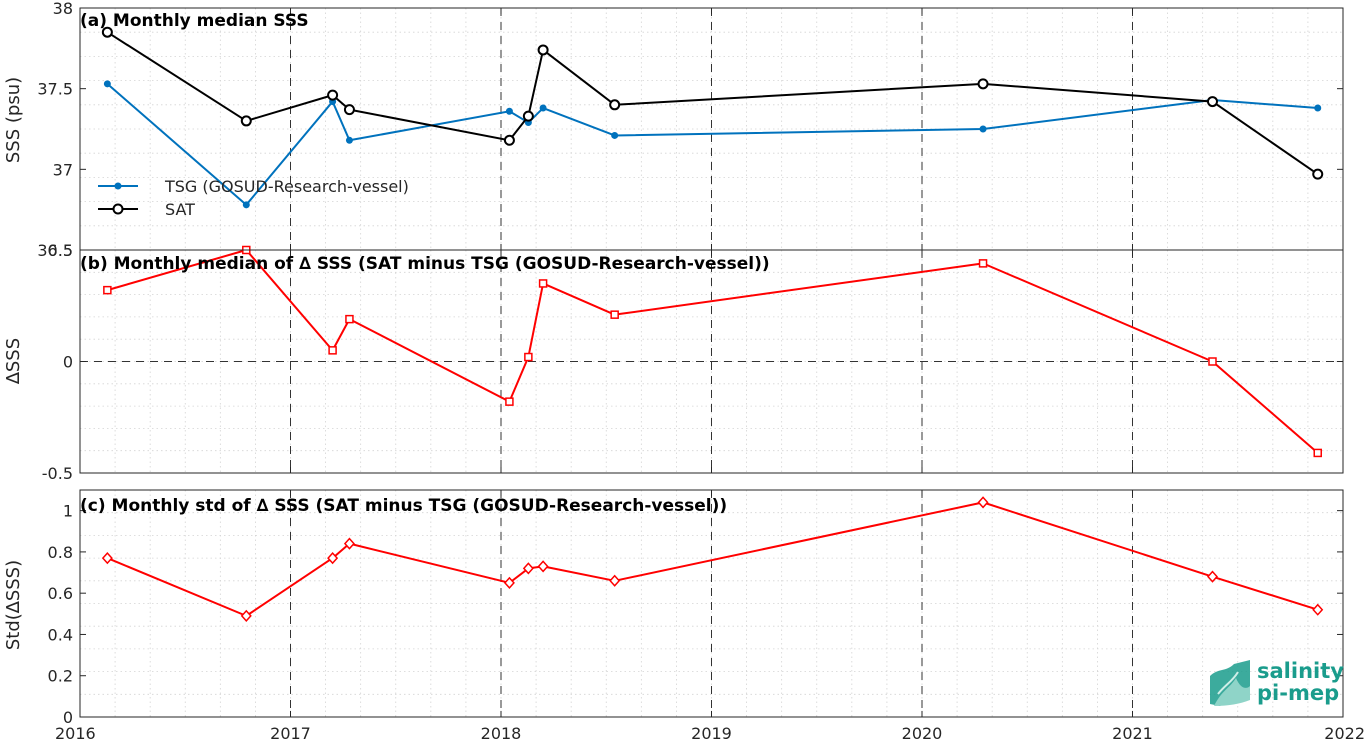 This screenshot has height=745, width=1367. Describe the element at coordinates (55, 89) in the screenshot. I see `y-tick-label: 37.5` at that location.